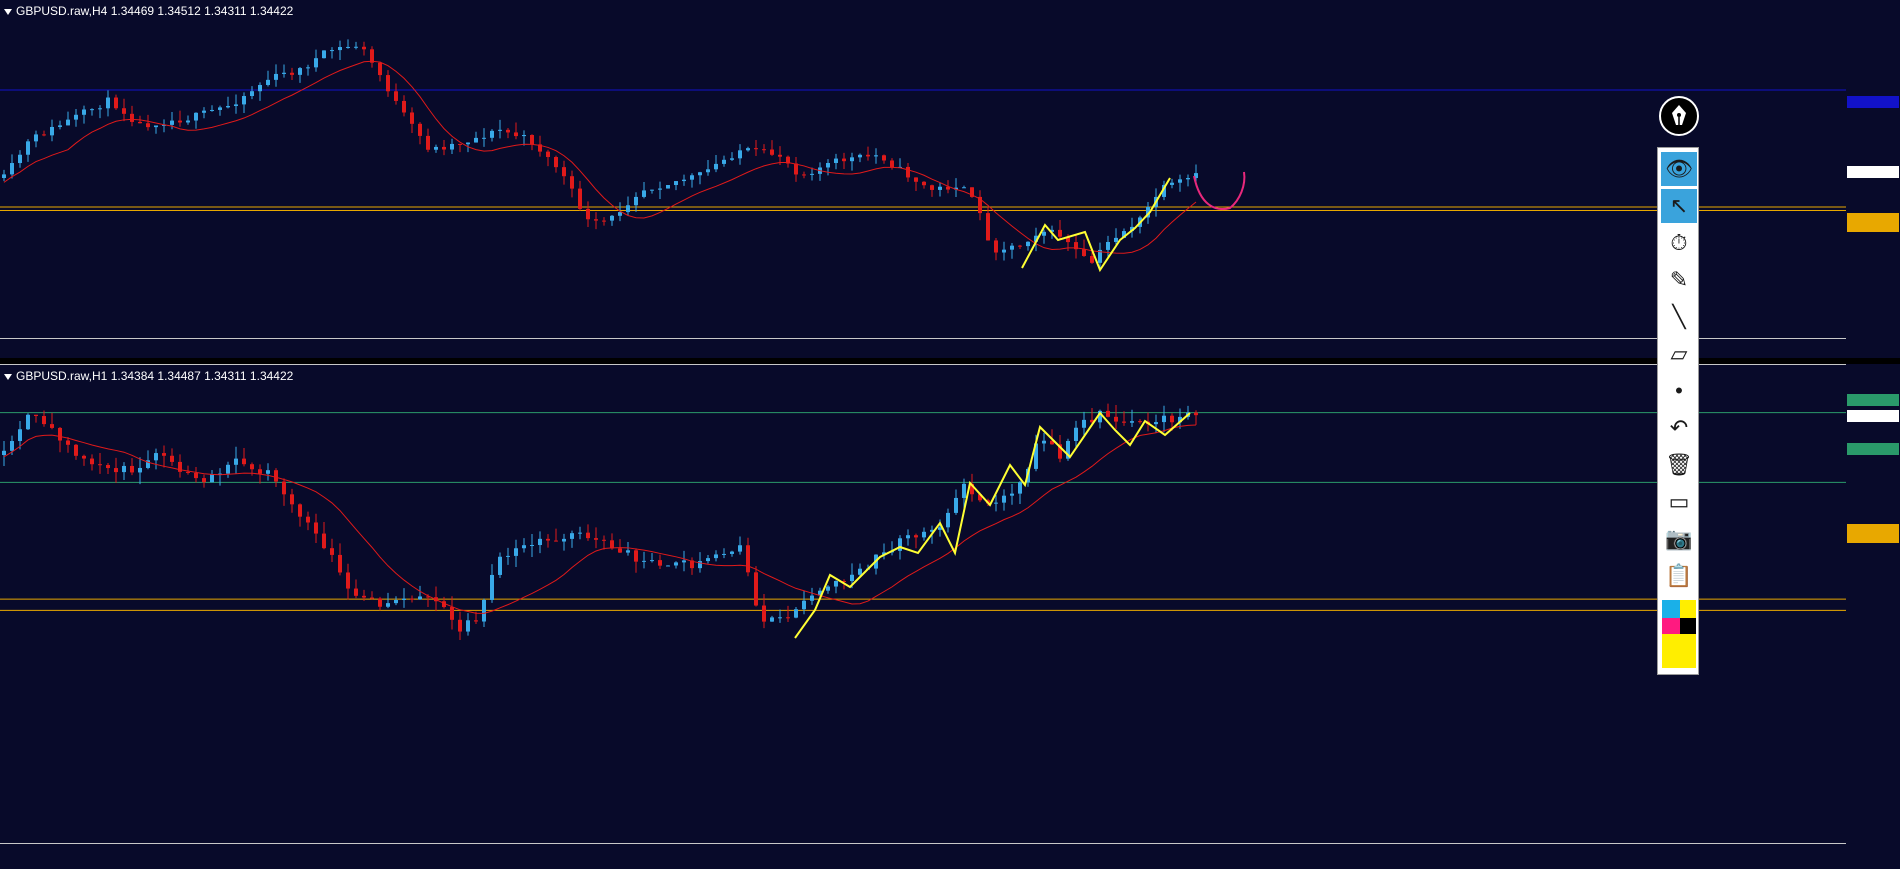  Describe the element at coordinates (1679, 169) in the screenshot. I see `toolbar-button-eye: 👁` at that location.